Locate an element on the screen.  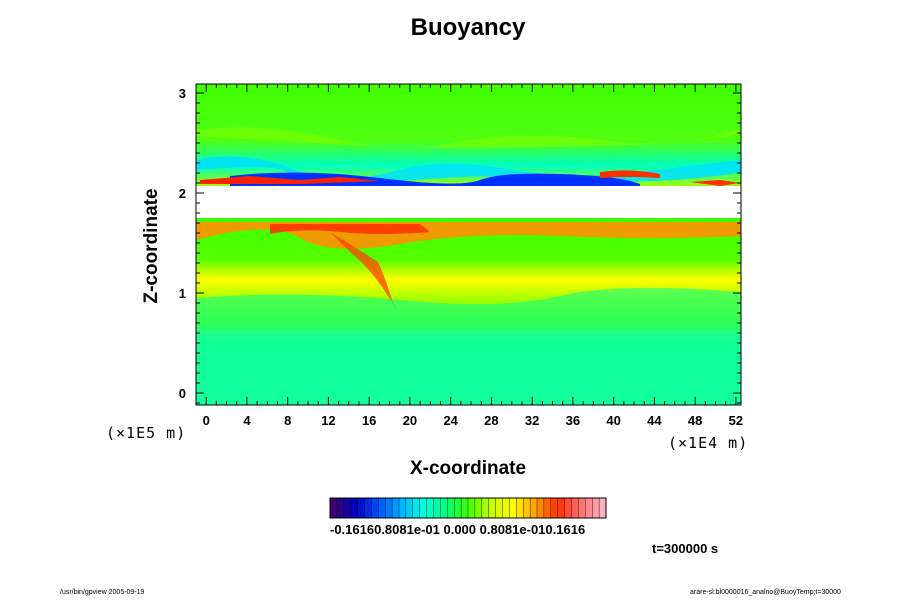
wave-band-red-far is located at coordinates (715, 183).